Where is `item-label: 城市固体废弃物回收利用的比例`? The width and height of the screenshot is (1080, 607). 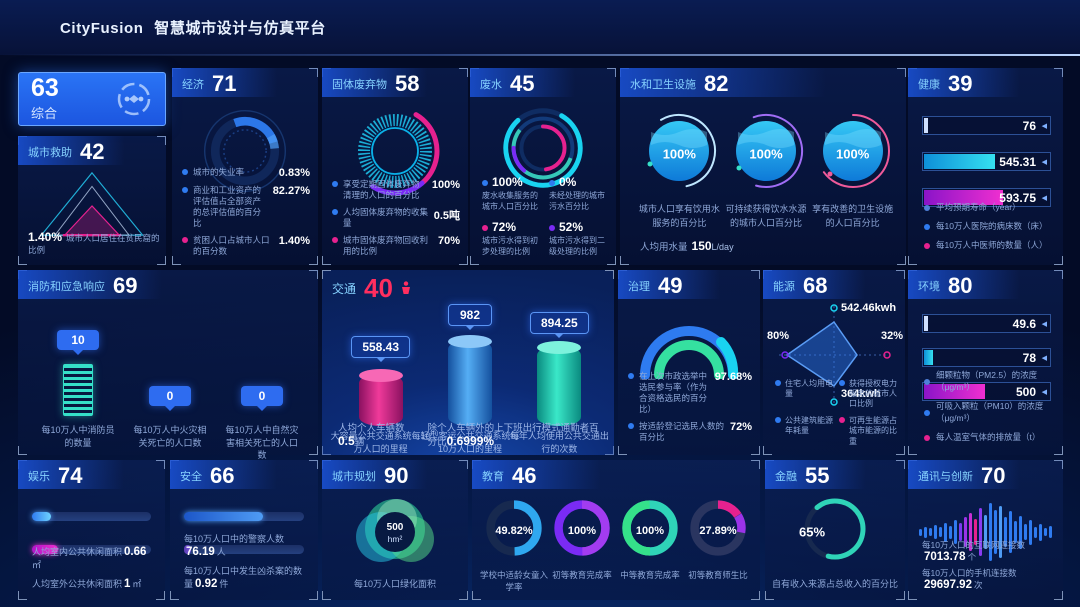
item-label: 城市固体废弃物回收利用的比例 is located at coordinates (386, 245).